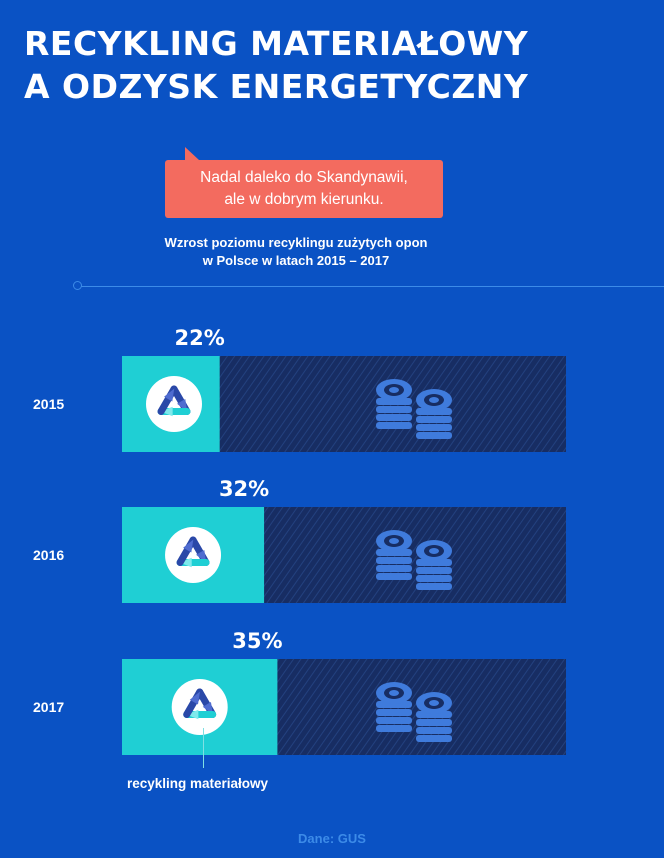  What do you see at coordinates (203, 748) in the screenshot?
I see `legend-pointer-line` at bounding box center [203, 748].